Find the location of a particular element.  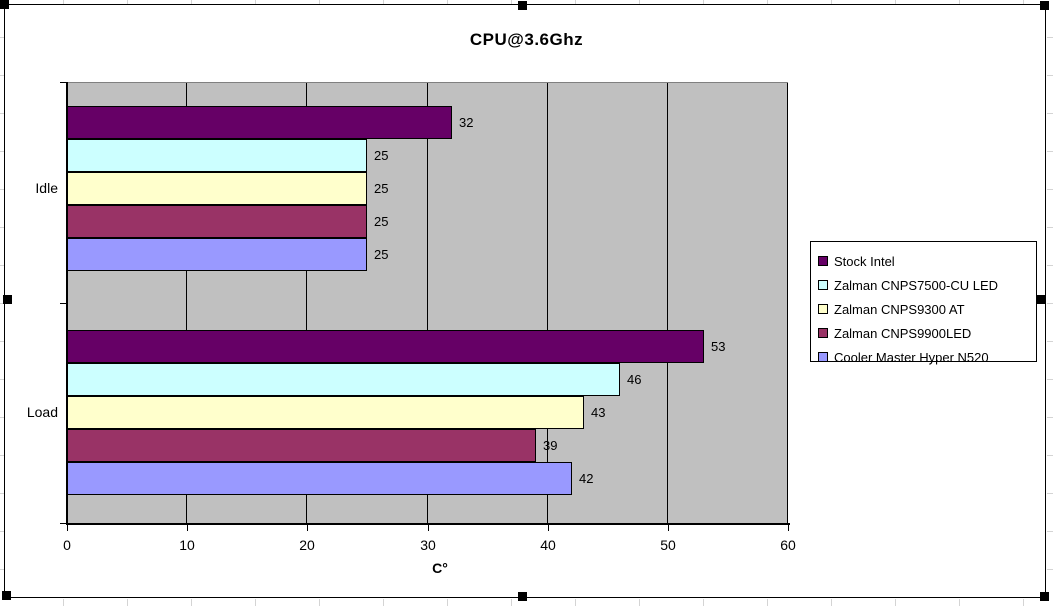

legend-swatch-cooler-master-hyper-n520 is located at coordinates (823, 357).